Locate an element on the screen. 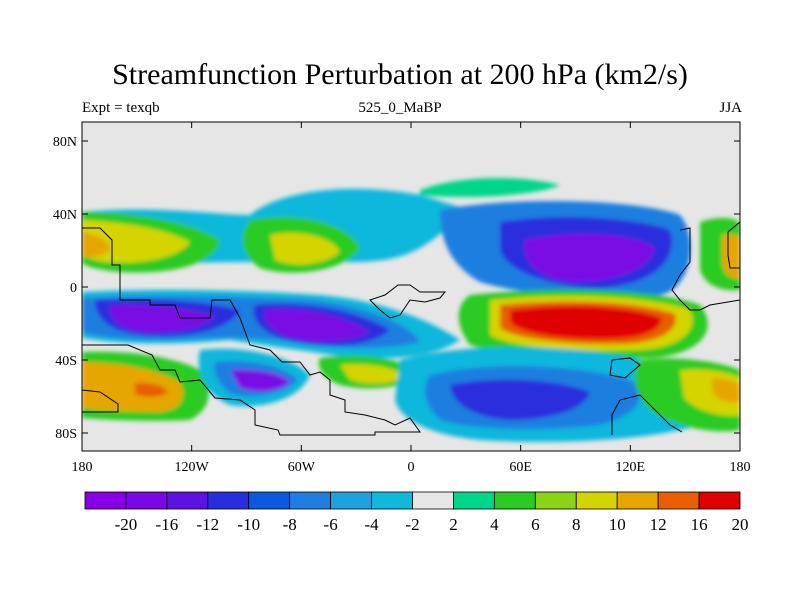 Image resolution: width=800 pixels, height=600 pixels. colorbar-label: 4 is located at coordinates (494, 524).